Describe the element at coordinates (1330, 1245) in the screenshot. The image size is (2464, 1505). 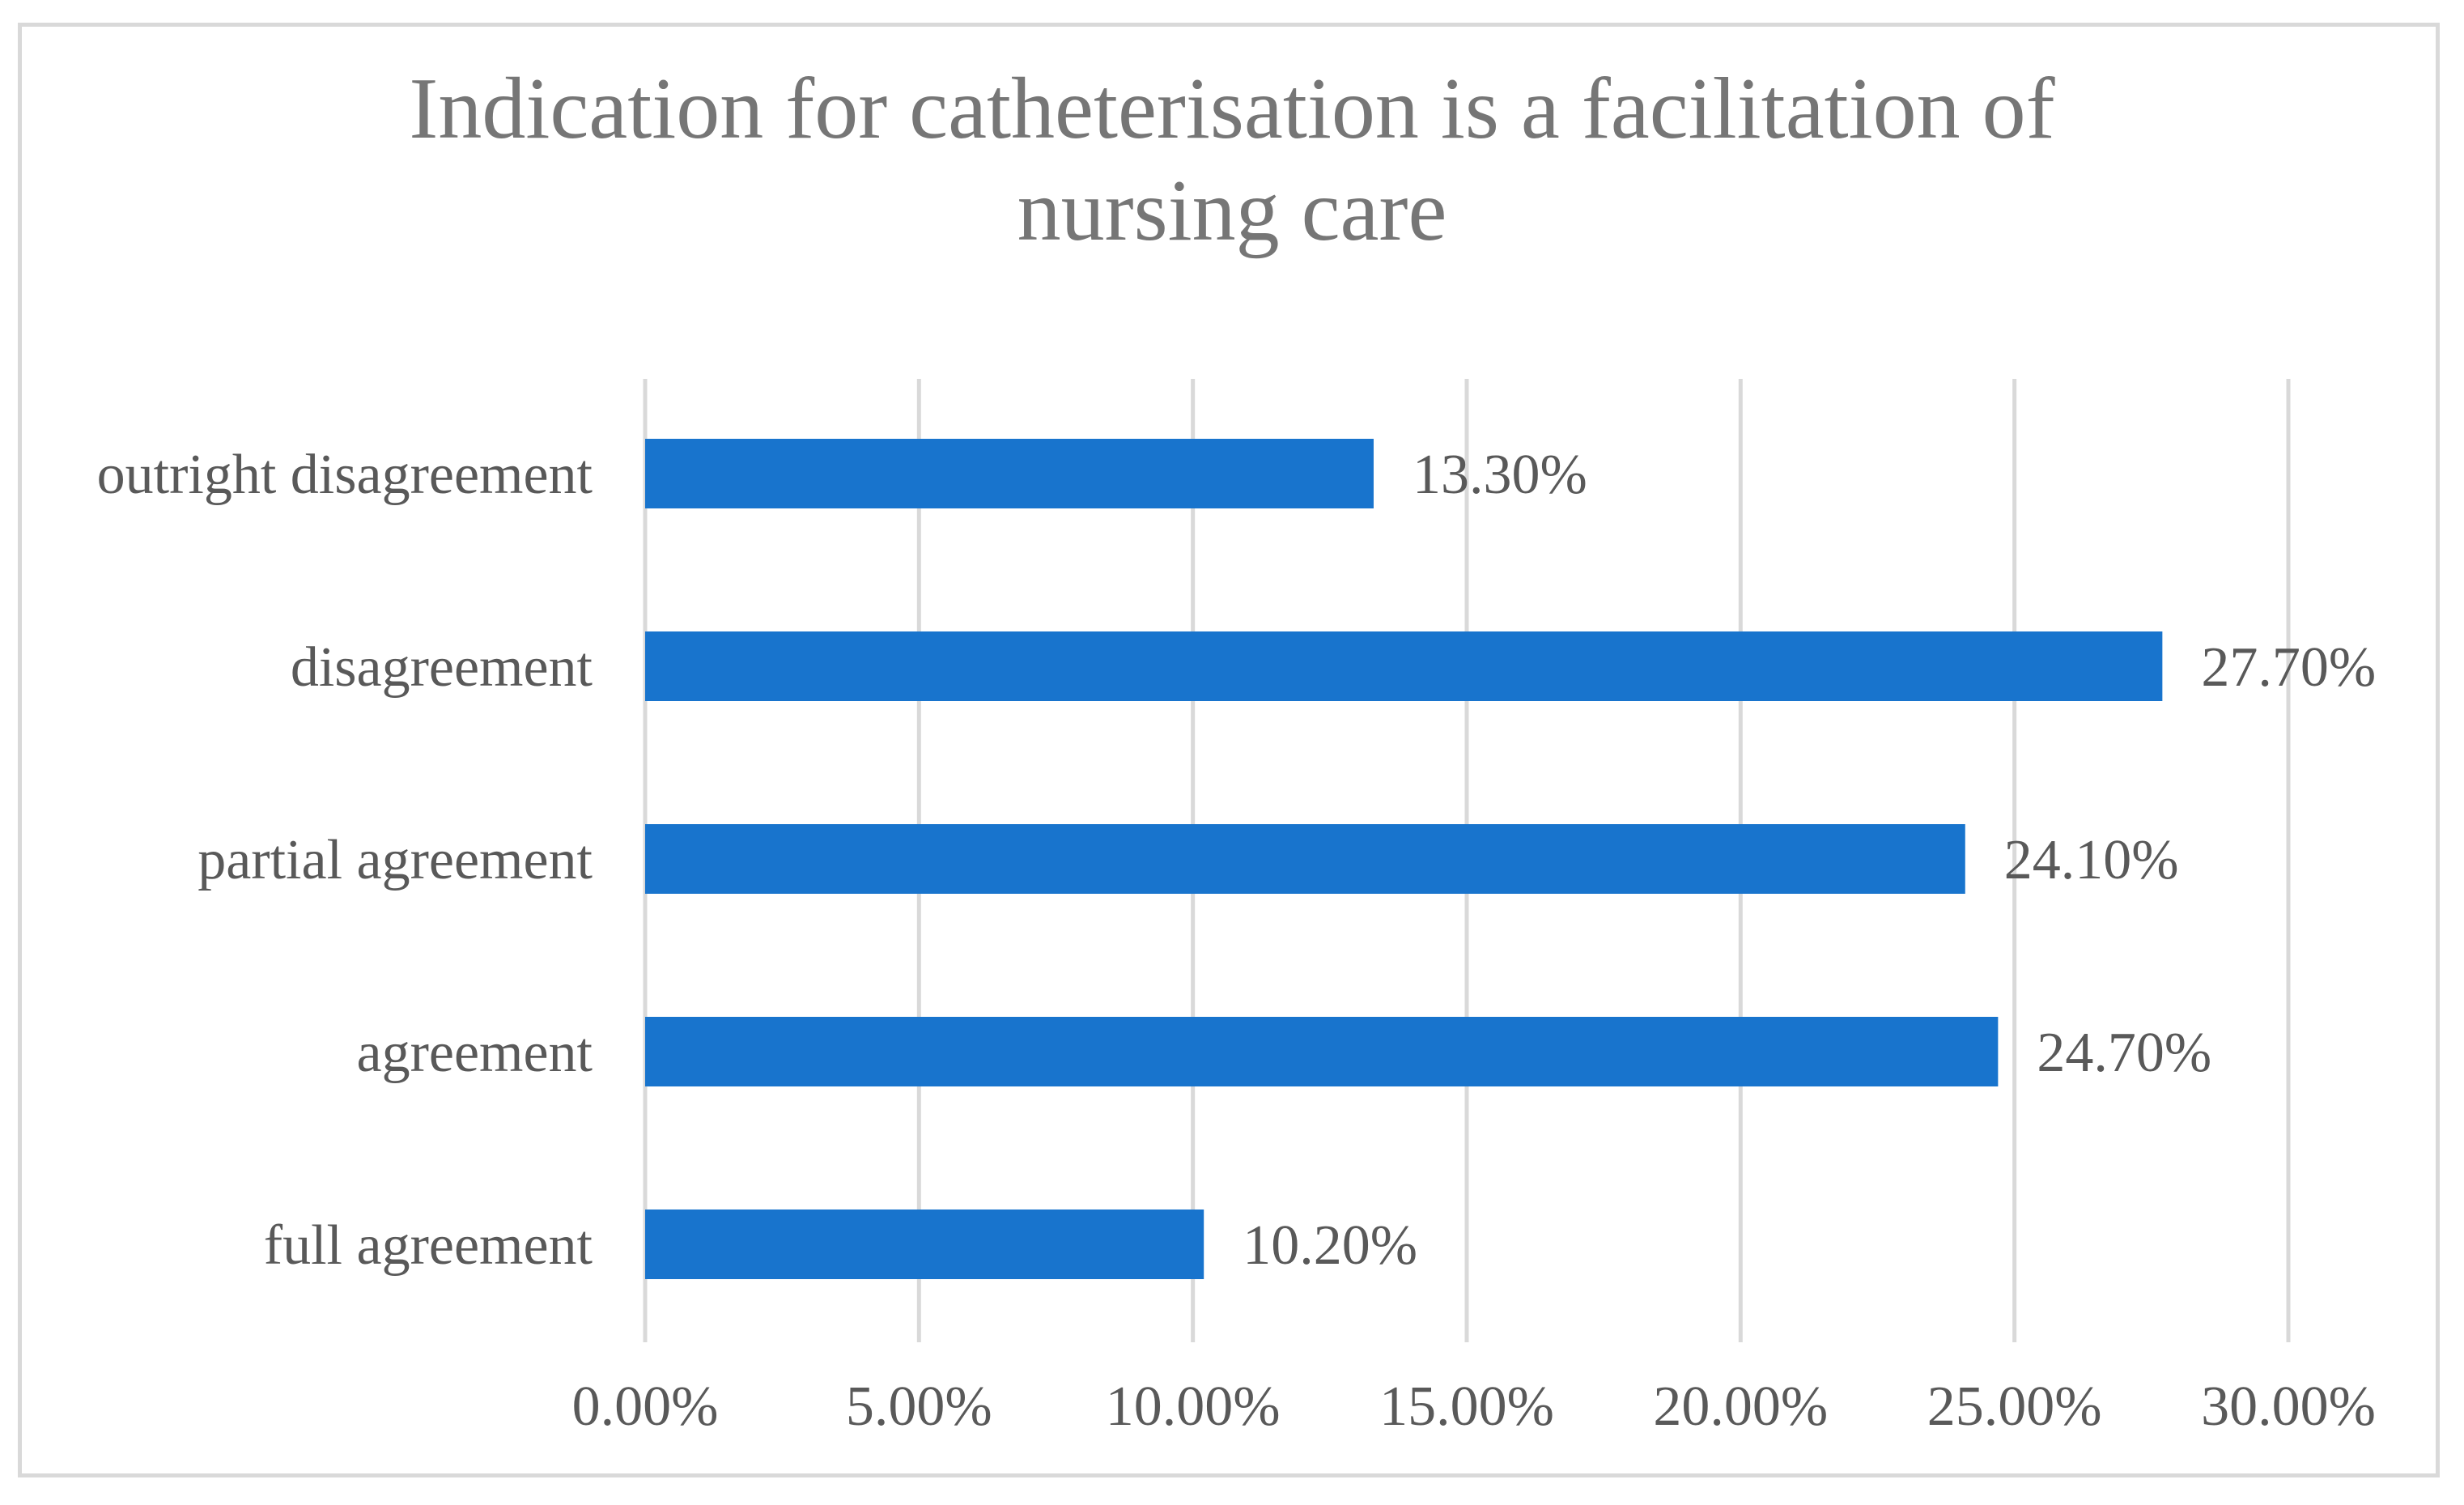
I see `data-label: 10.20%` at that location.